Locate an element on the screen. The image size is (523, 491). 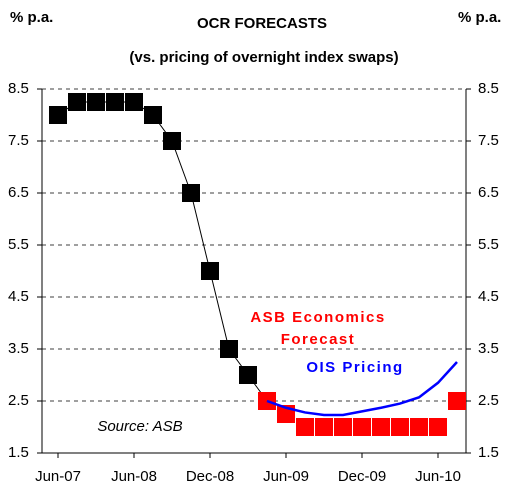
y2-tick-label: 6.5 is located at coordinates (488, 192).